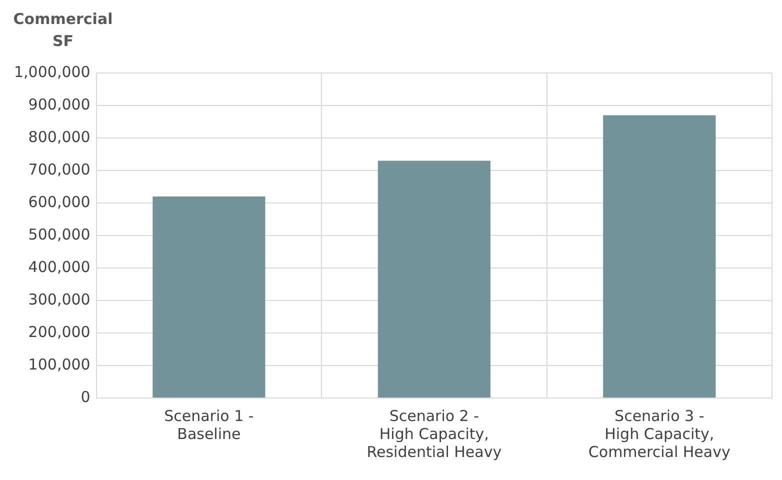 This screenshot has width=782, height=480. Describe the element at coordinates (659, 433) in the screenshot. I see `x-tick-label: Scenario 3 - High Capacity, Commercial Heavy` at that location.